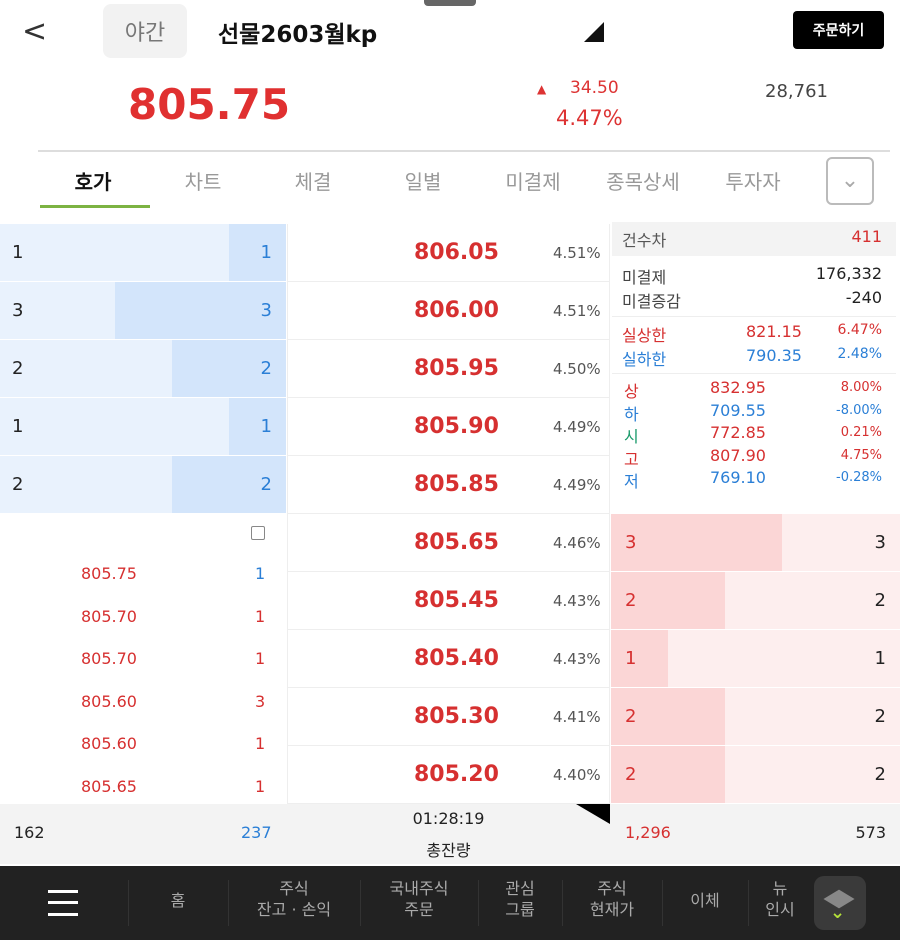 The image size is (900, 940). I want to click on dropdown-triangle-icon, so click(594, 32).